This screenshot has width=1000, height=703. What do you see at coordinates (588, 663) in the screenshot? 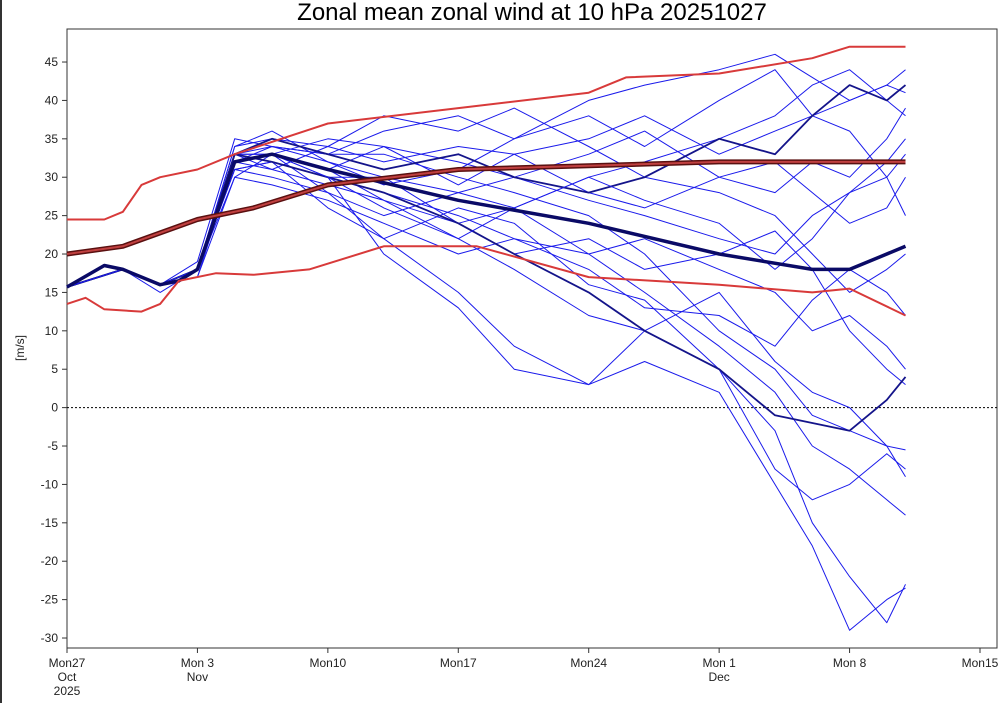
I see `x-tick-label: Mon24` at bounding box center [588, 663].